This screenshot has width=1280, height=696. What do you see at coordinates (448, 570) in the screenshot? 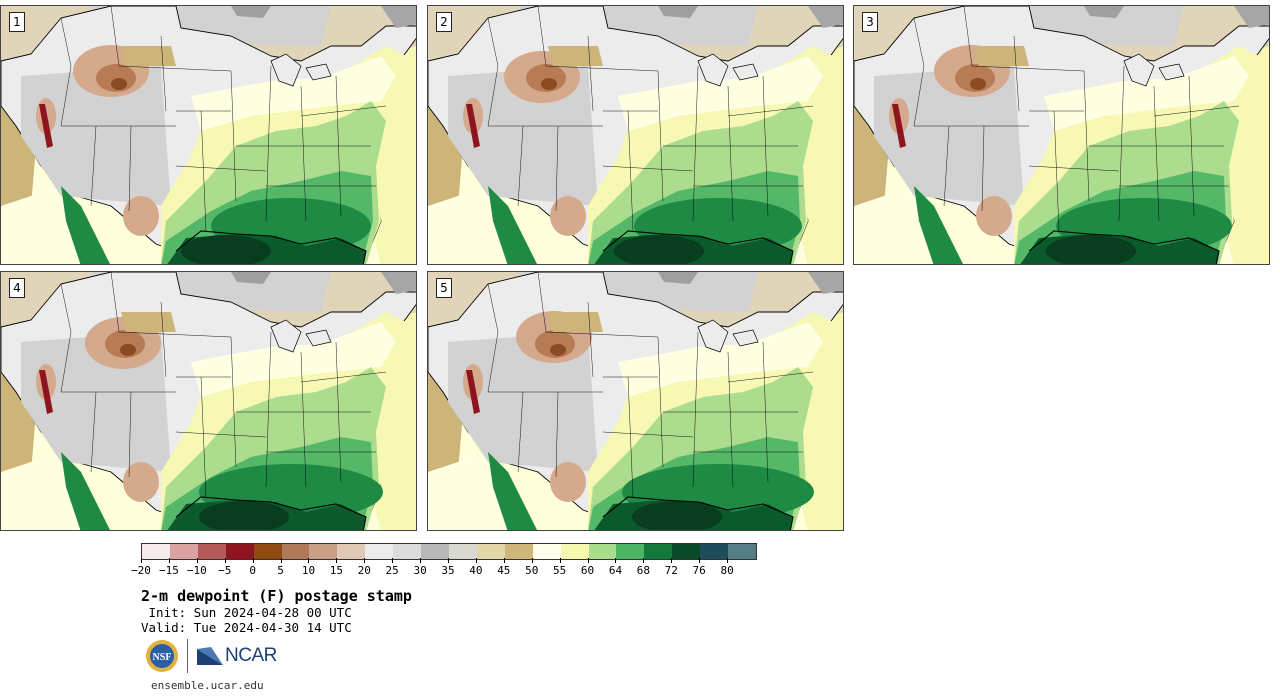
I see `colorbar-tick-label: 35` at bounding box center [448, 570].